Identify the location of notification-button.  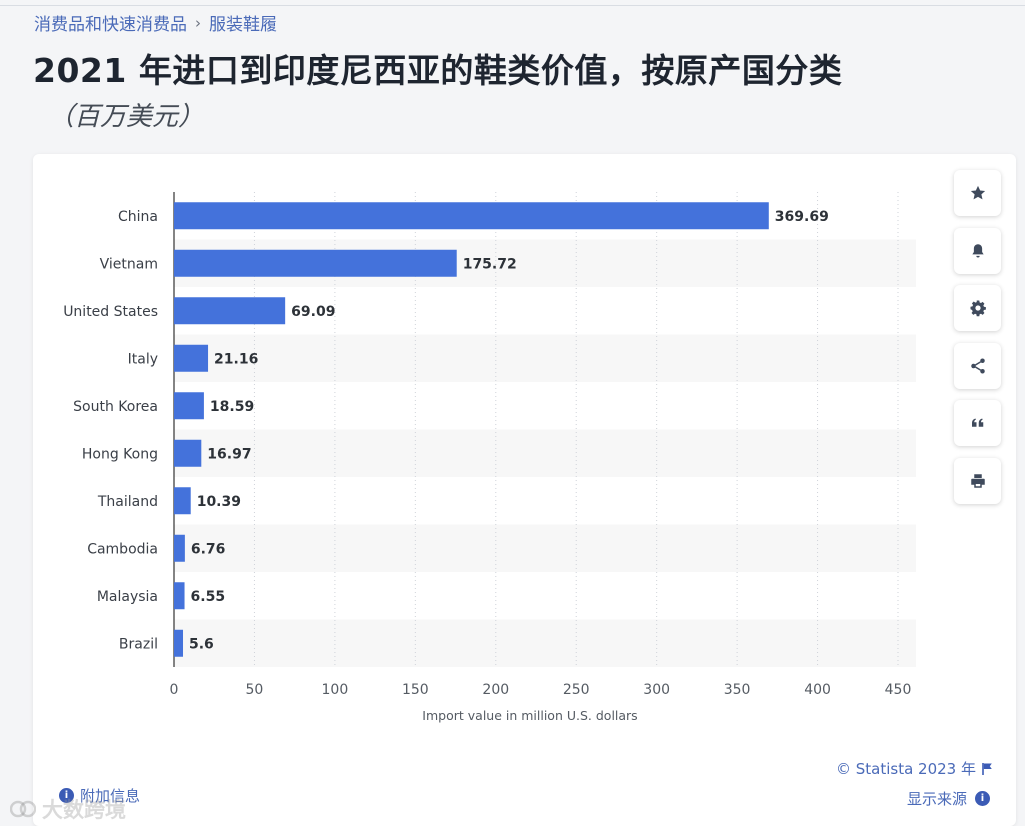
(977, 251).